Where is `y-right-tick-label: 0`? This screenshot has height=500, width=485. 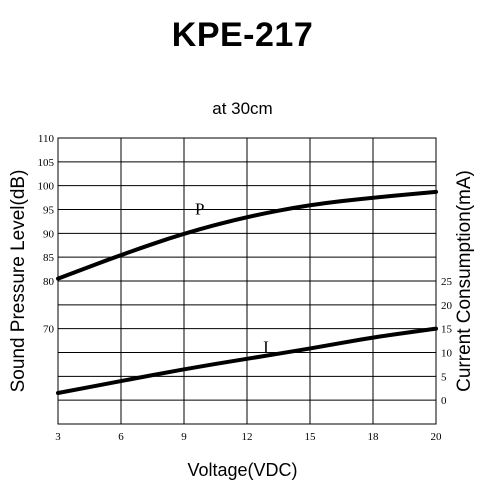 y-right-tick-label: 0 is located at coordinates (444, 401).